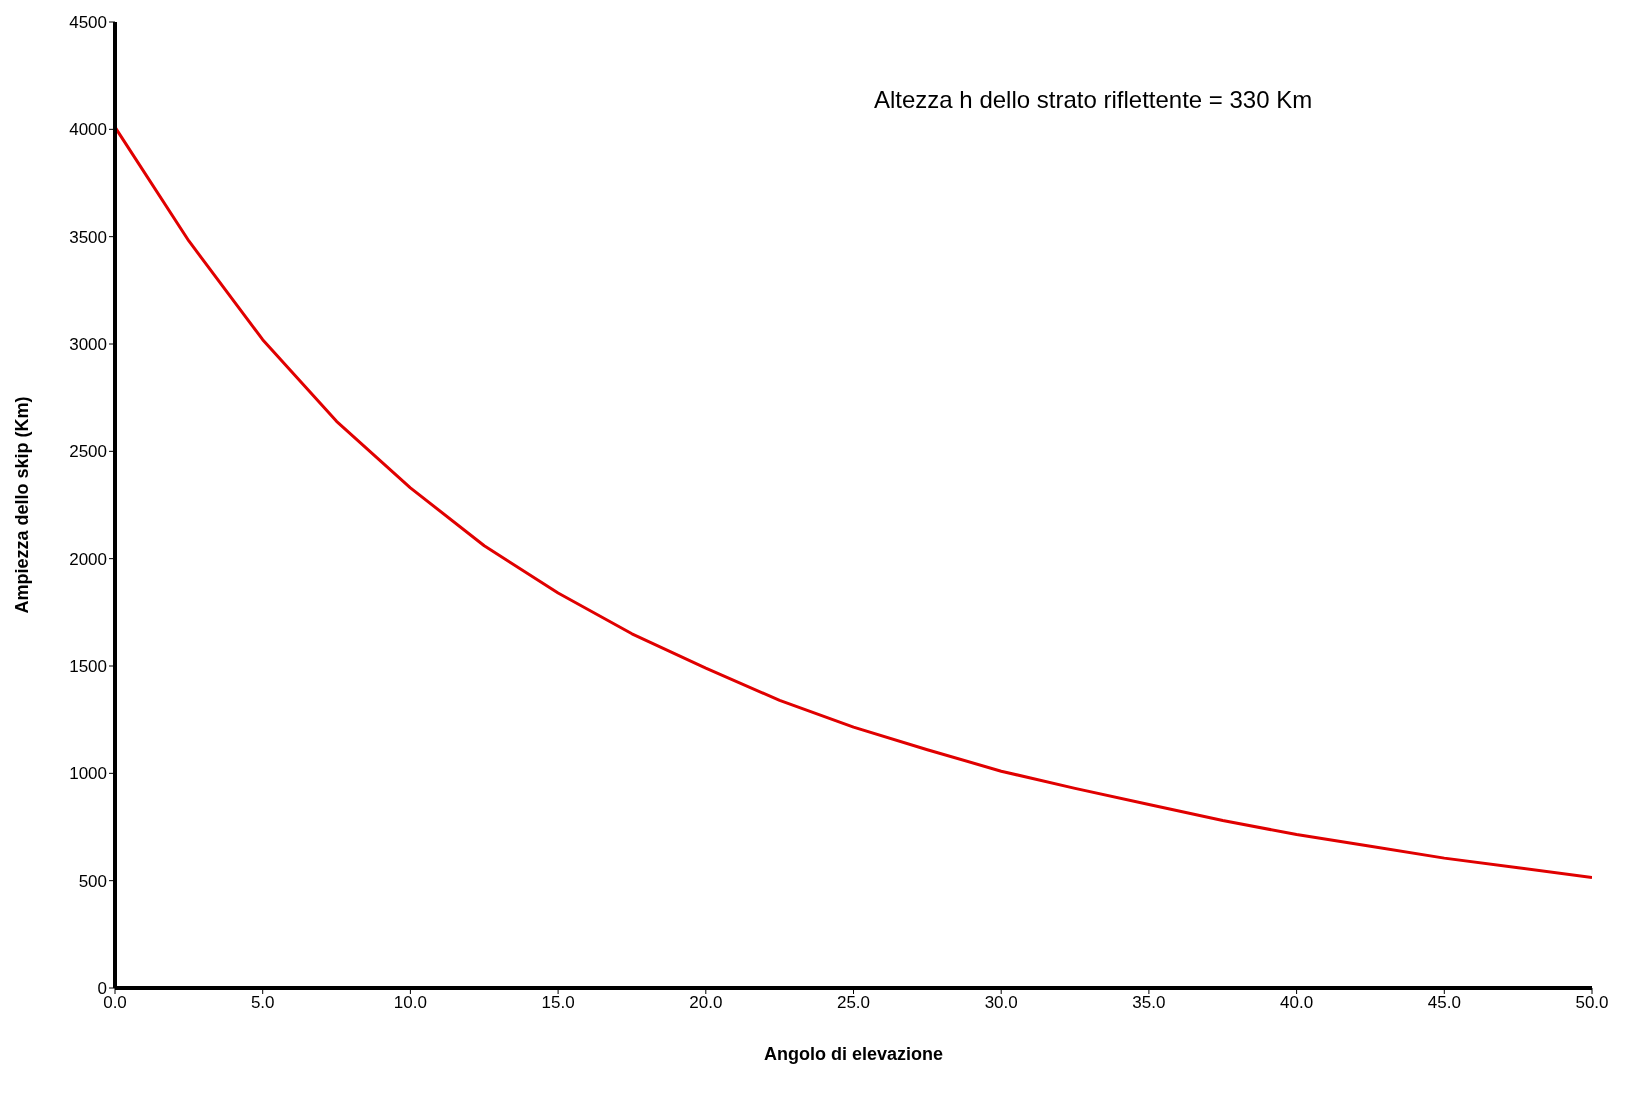 The image size is (1631, 1096). I want to click on annotation: Altezza h dello strato riflettente = 330 Km, so click(1093, 100).